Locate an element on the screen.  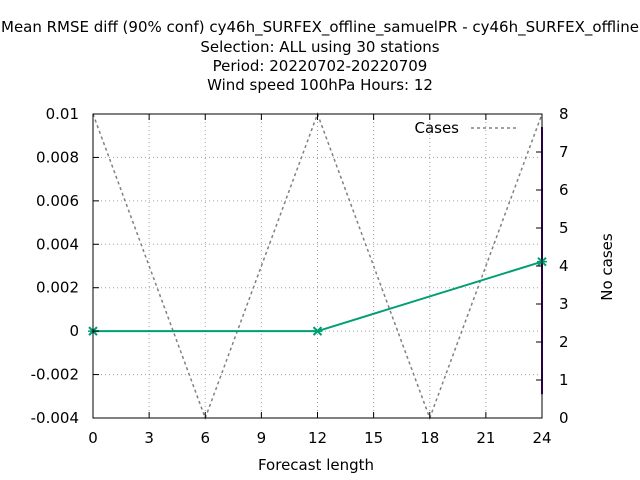
y2-tick-label: 7 is located at coordinates (564, 152).